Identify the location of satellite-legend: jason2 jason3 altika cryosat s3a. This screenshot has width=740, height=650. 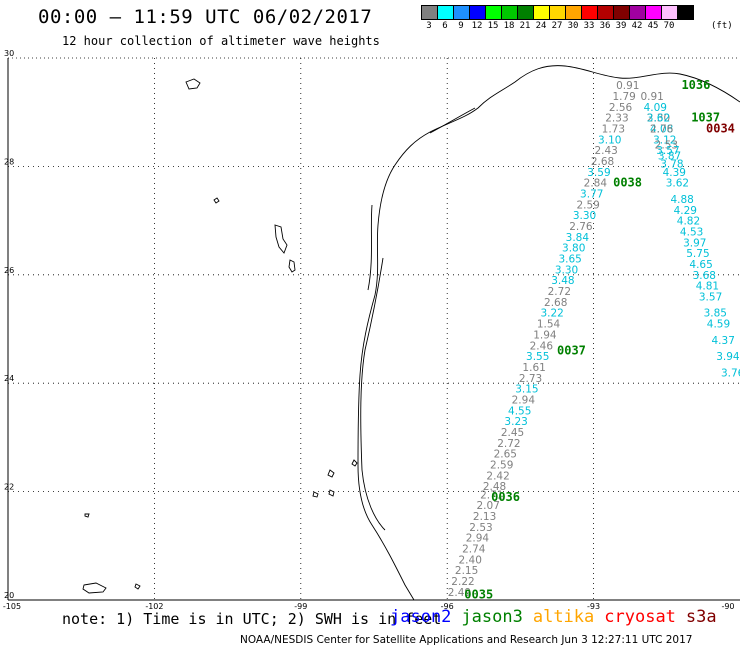
(558, 617).